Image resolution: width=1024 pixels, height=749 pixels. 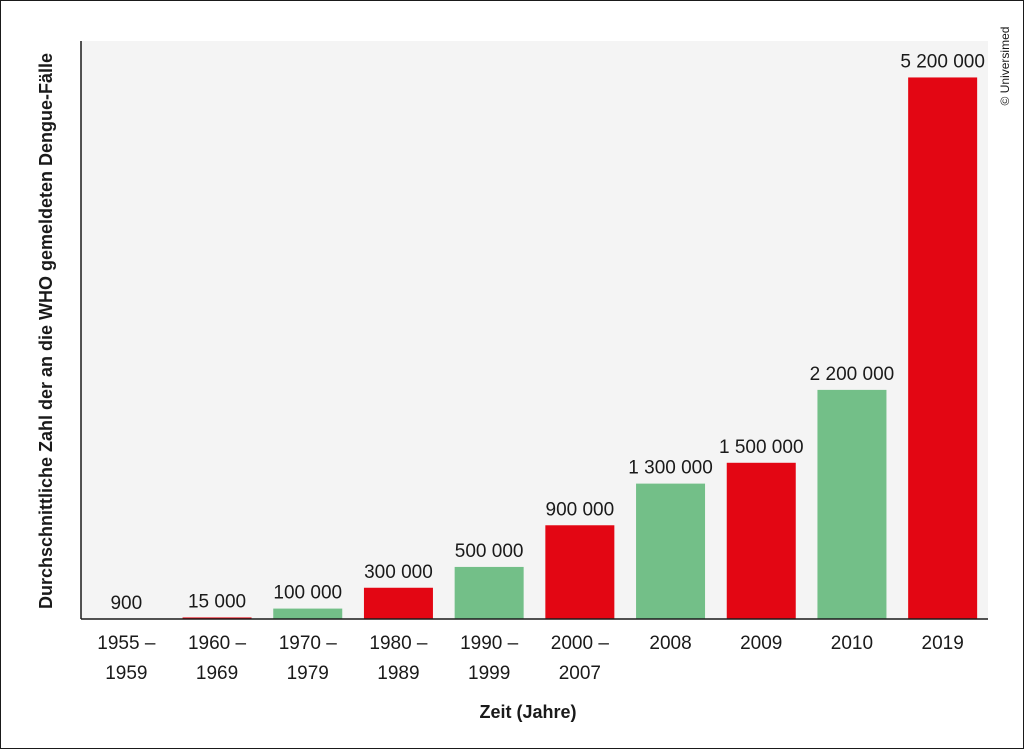 What do you see at coordinates (126, 658) in the screenshot?
I see `x-tick-label: 1955 – 1959` at bounding box center [126, 658].